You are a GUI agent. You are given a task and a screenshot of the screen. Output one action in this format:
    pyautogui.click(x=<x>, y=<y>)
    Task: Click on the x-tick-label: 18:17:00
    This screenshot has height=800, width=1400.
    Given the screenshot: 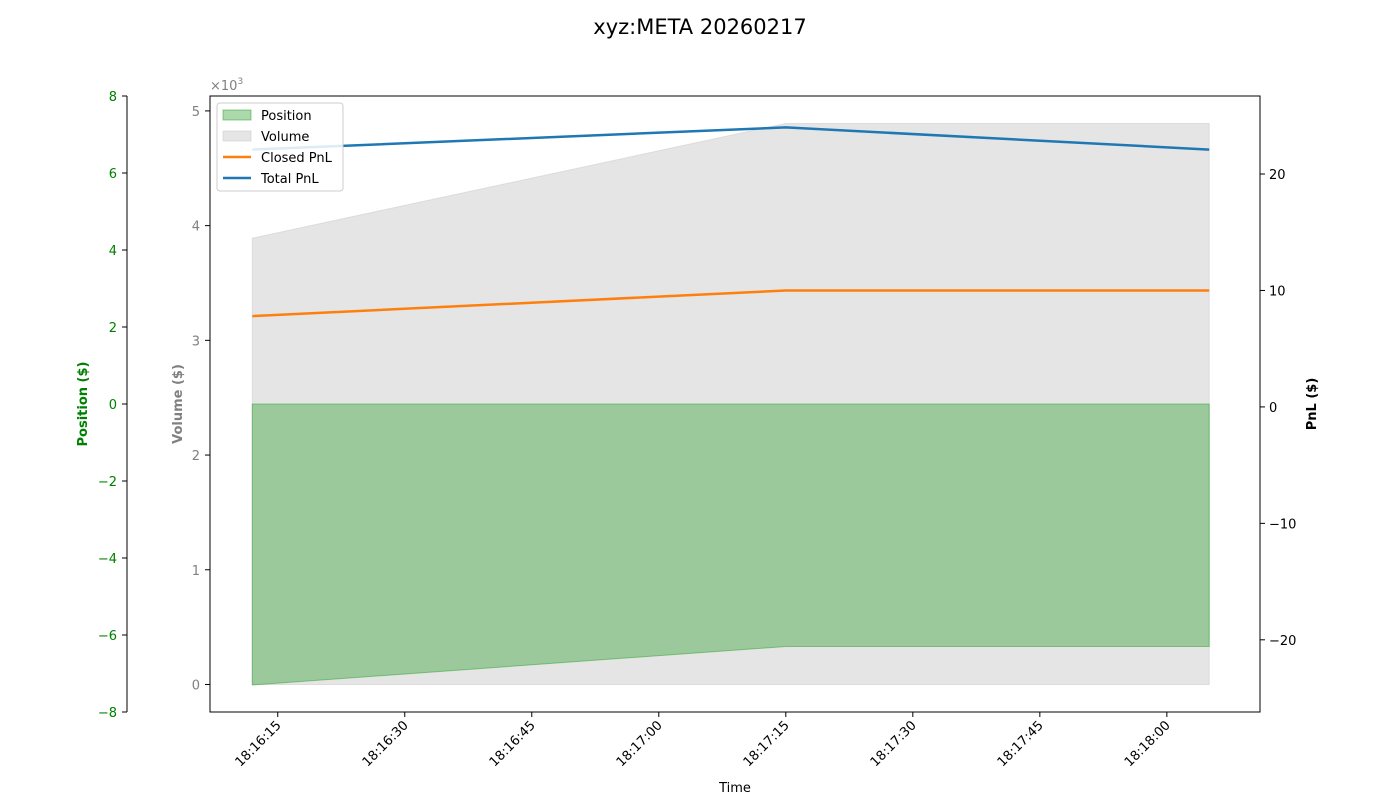 What is the action you would take?
    pyautogui.click(x=640, y=744)
    